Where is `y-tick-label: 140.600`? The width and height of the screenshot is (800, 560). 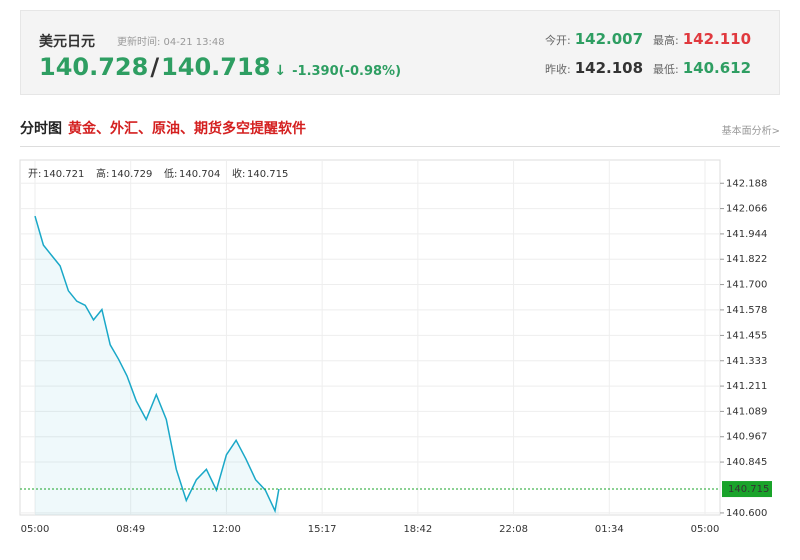
y-tick-label: 140.600 is located at coordinates (746, 513).